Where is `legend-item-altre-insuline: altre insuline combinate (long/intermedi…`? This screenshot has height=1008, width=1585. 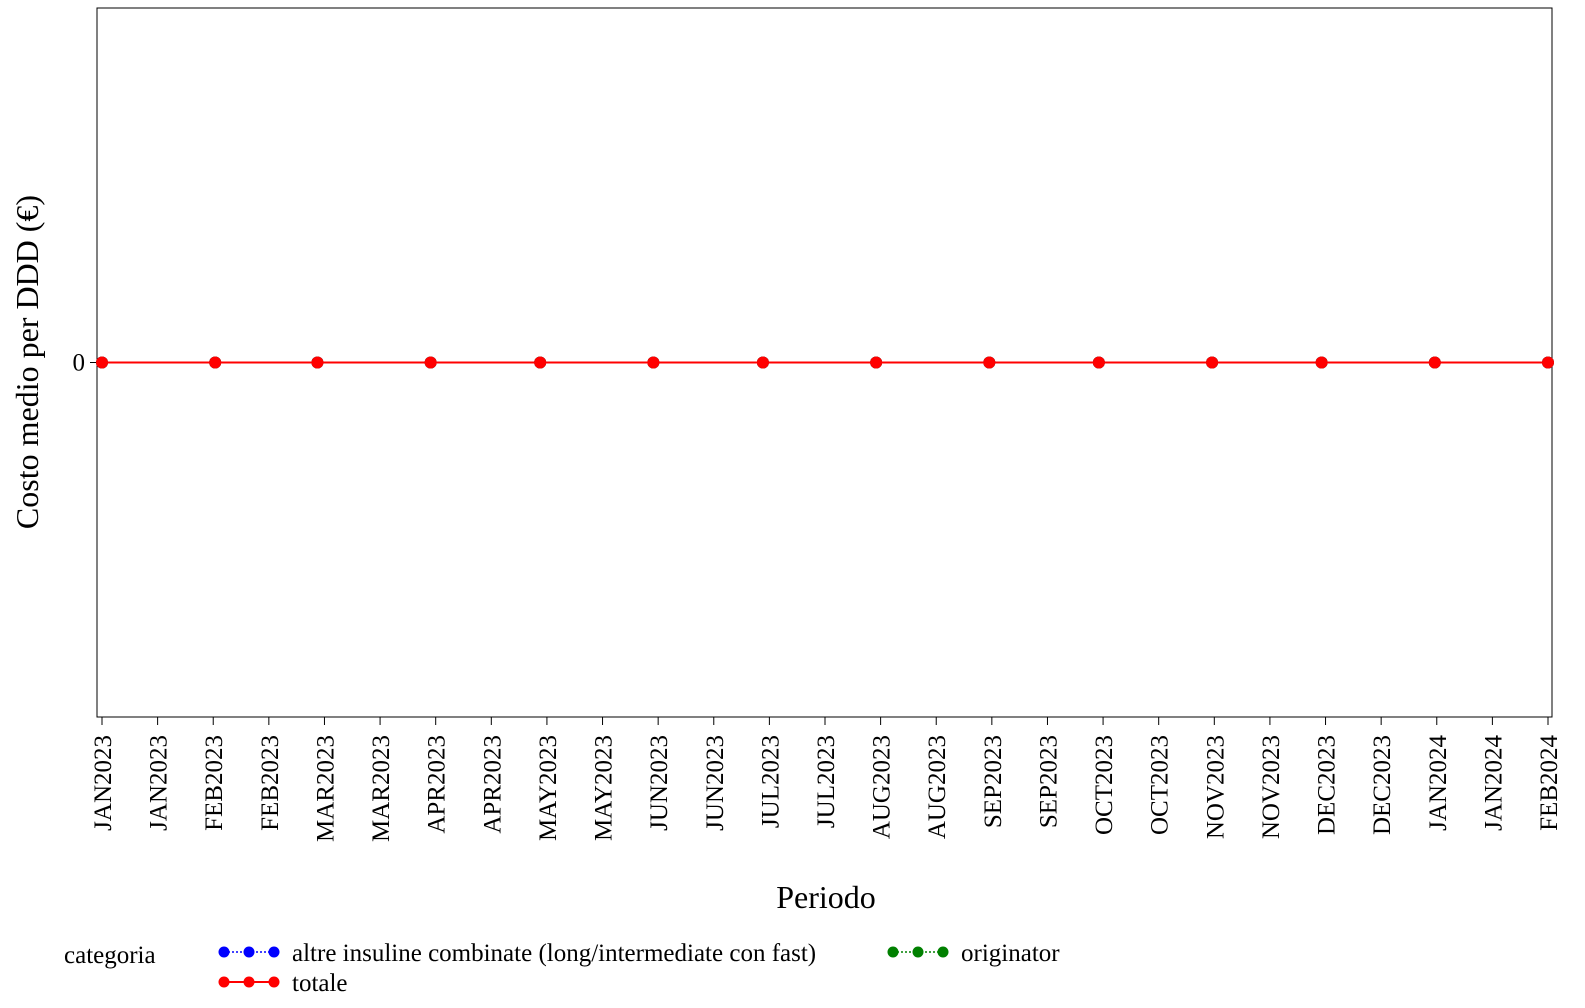
legend-item-altre-insuline: altre insuline combinate (long/intermedi… is located at coordinates (517, 954).